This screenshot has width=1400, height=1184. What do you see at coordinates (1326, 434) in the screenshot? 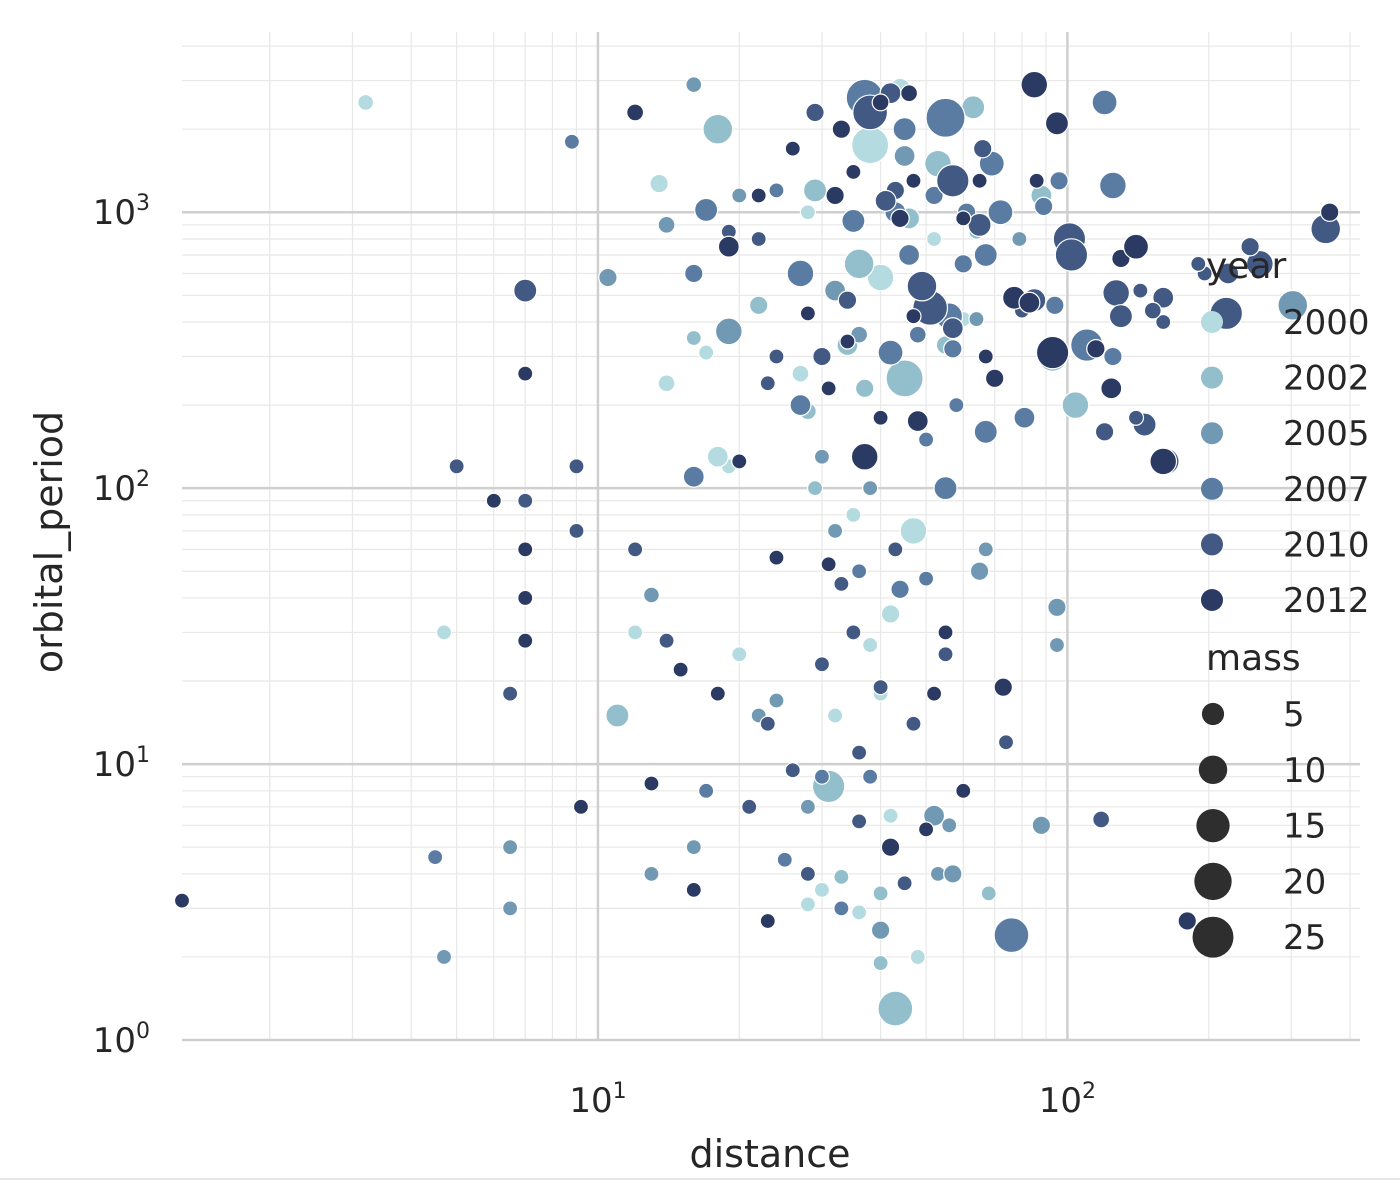
I see `legend-year-label: 2005` at bounding box center [1326, 434].